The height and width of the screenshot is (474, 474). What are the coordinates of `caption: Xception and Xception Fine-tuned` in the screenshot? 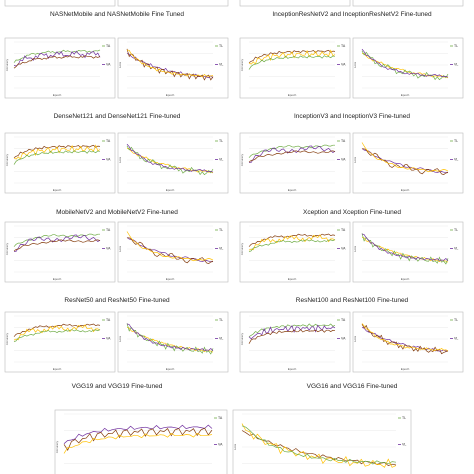 It's located at (352, 212).